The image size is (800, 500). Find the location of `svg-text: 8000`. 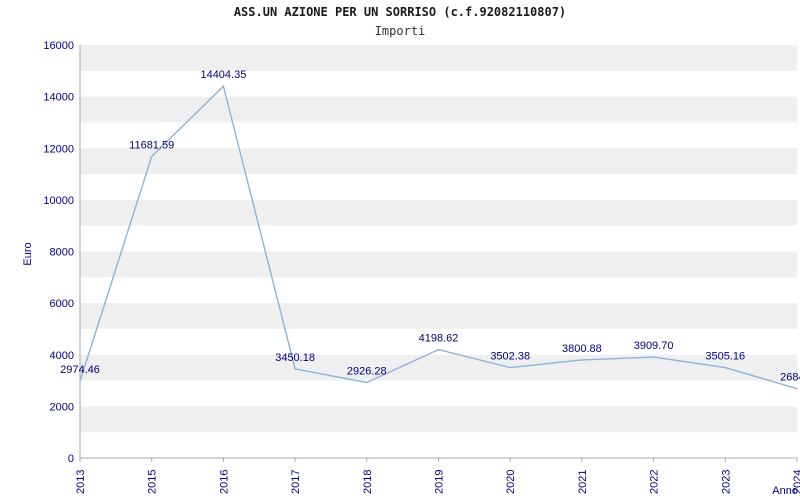

svg-text: 8000 is located at coordinates (62, 253).